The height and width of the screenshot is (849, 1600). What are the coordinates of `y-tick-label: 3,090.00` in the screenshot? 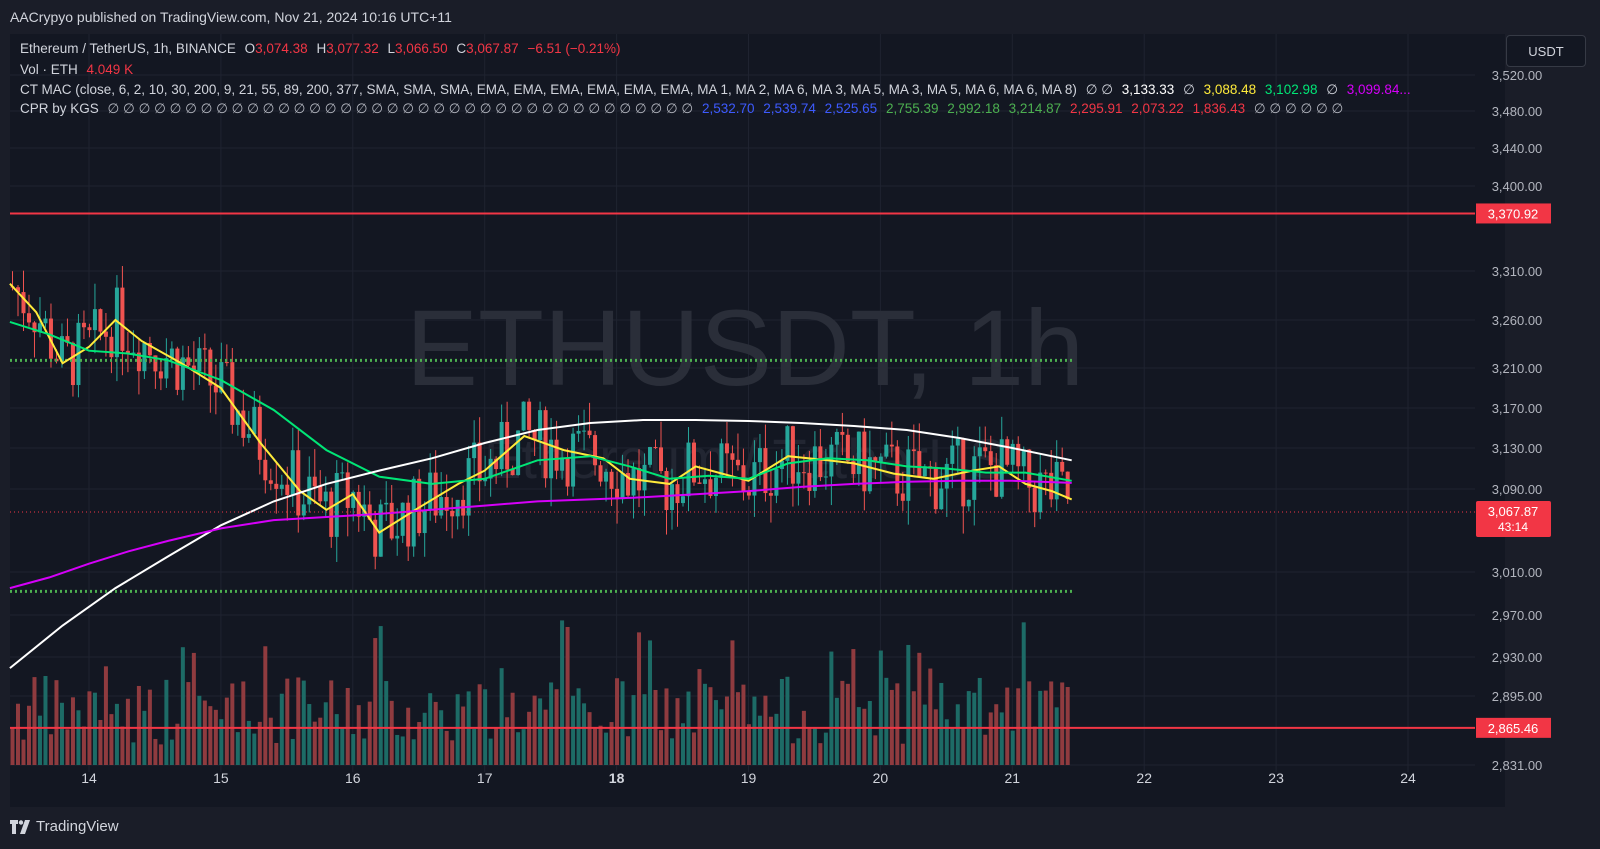 It's located at (1517, 489).